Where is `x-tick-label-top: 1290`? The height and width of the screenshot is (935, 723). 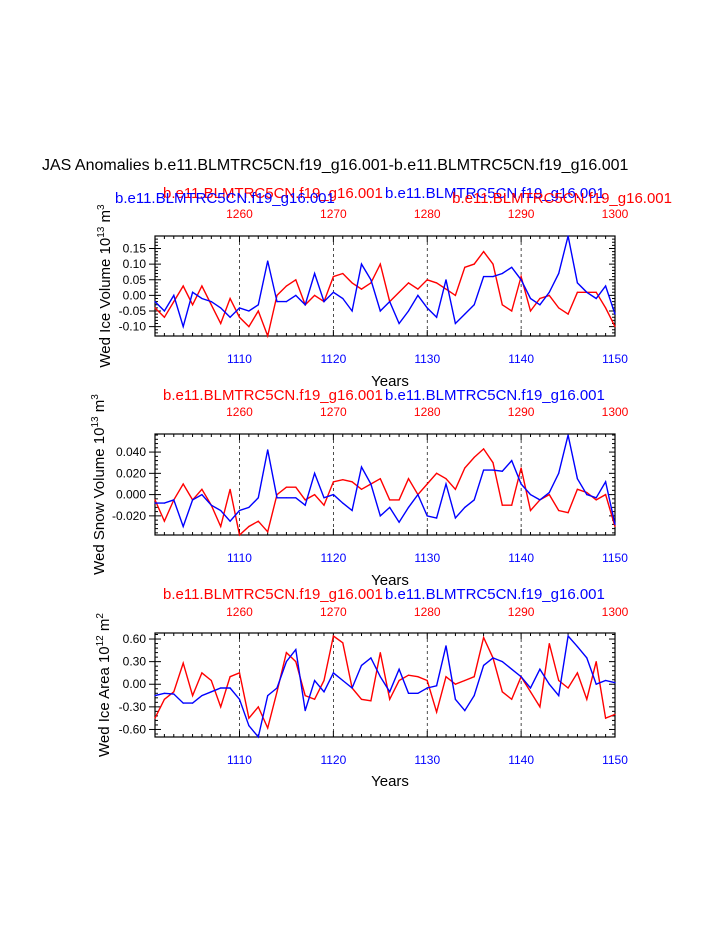 x-tick-label-top: 1290 is located at coordinates (521, 214).